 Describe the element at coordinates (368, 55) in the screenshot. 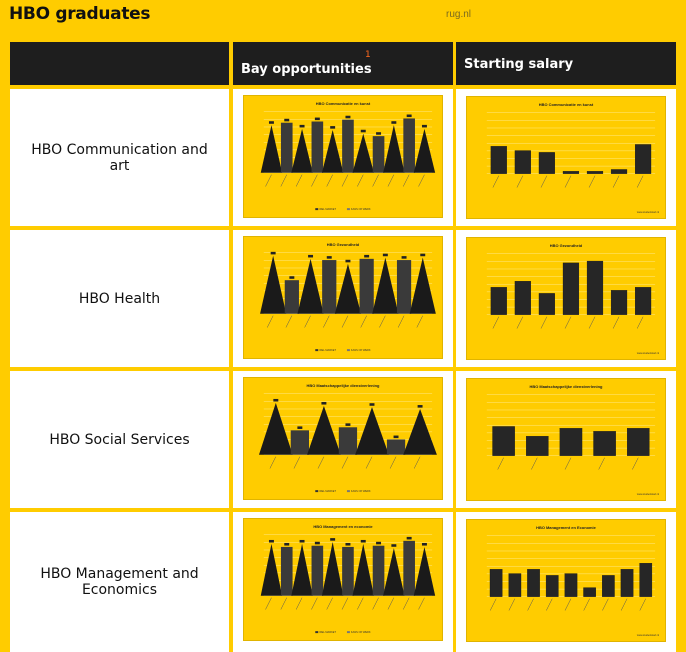

I see `footnote-marker: 1` at that location.